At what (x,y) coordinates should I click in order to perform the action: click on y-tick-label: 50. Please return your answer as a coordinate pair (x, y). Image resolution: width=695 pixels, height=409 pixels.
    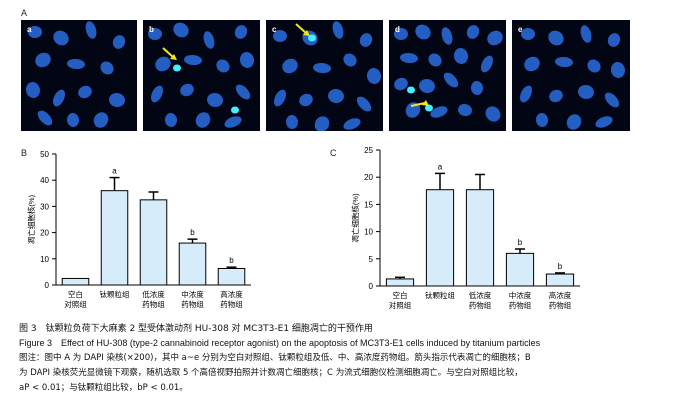
    Looking at the image, I should click on (44, 154).